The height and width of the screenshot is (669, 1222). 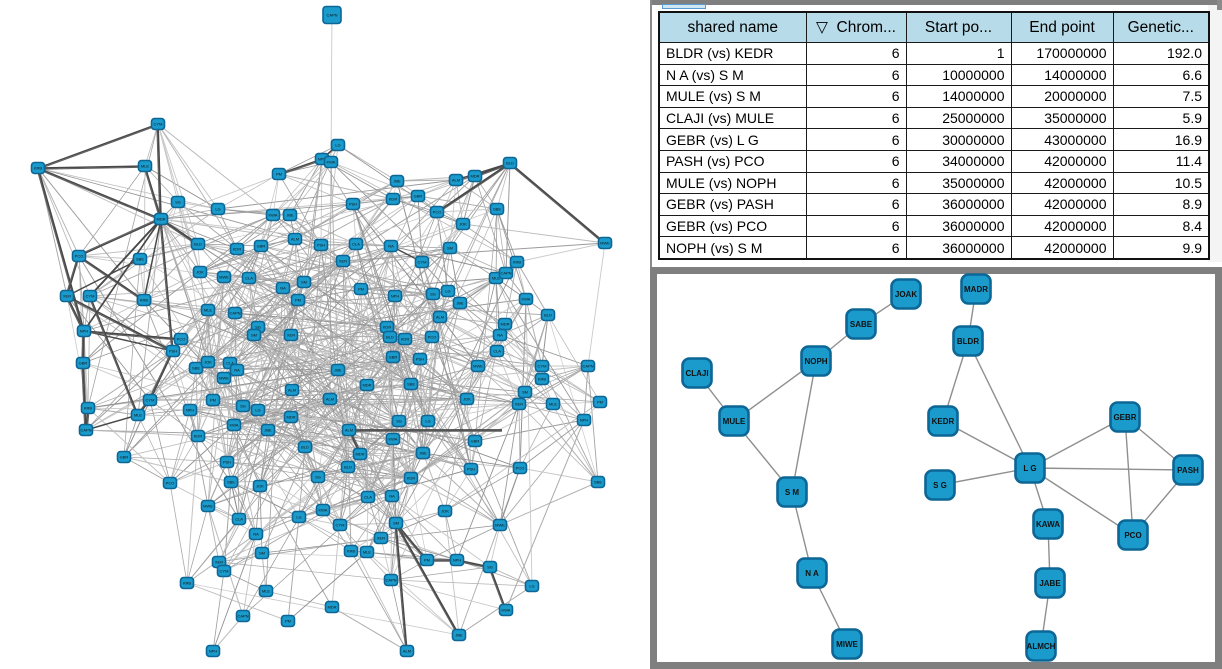 What do you see at coordinates (1050, 583) in the screenshot?
I see `svg-text: JABE` at bounding box center [1050, 583].